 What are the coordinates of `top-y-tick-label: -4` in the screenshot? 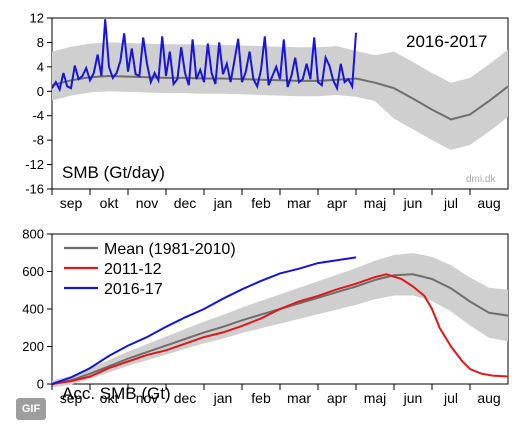 It's located at (38, 115).